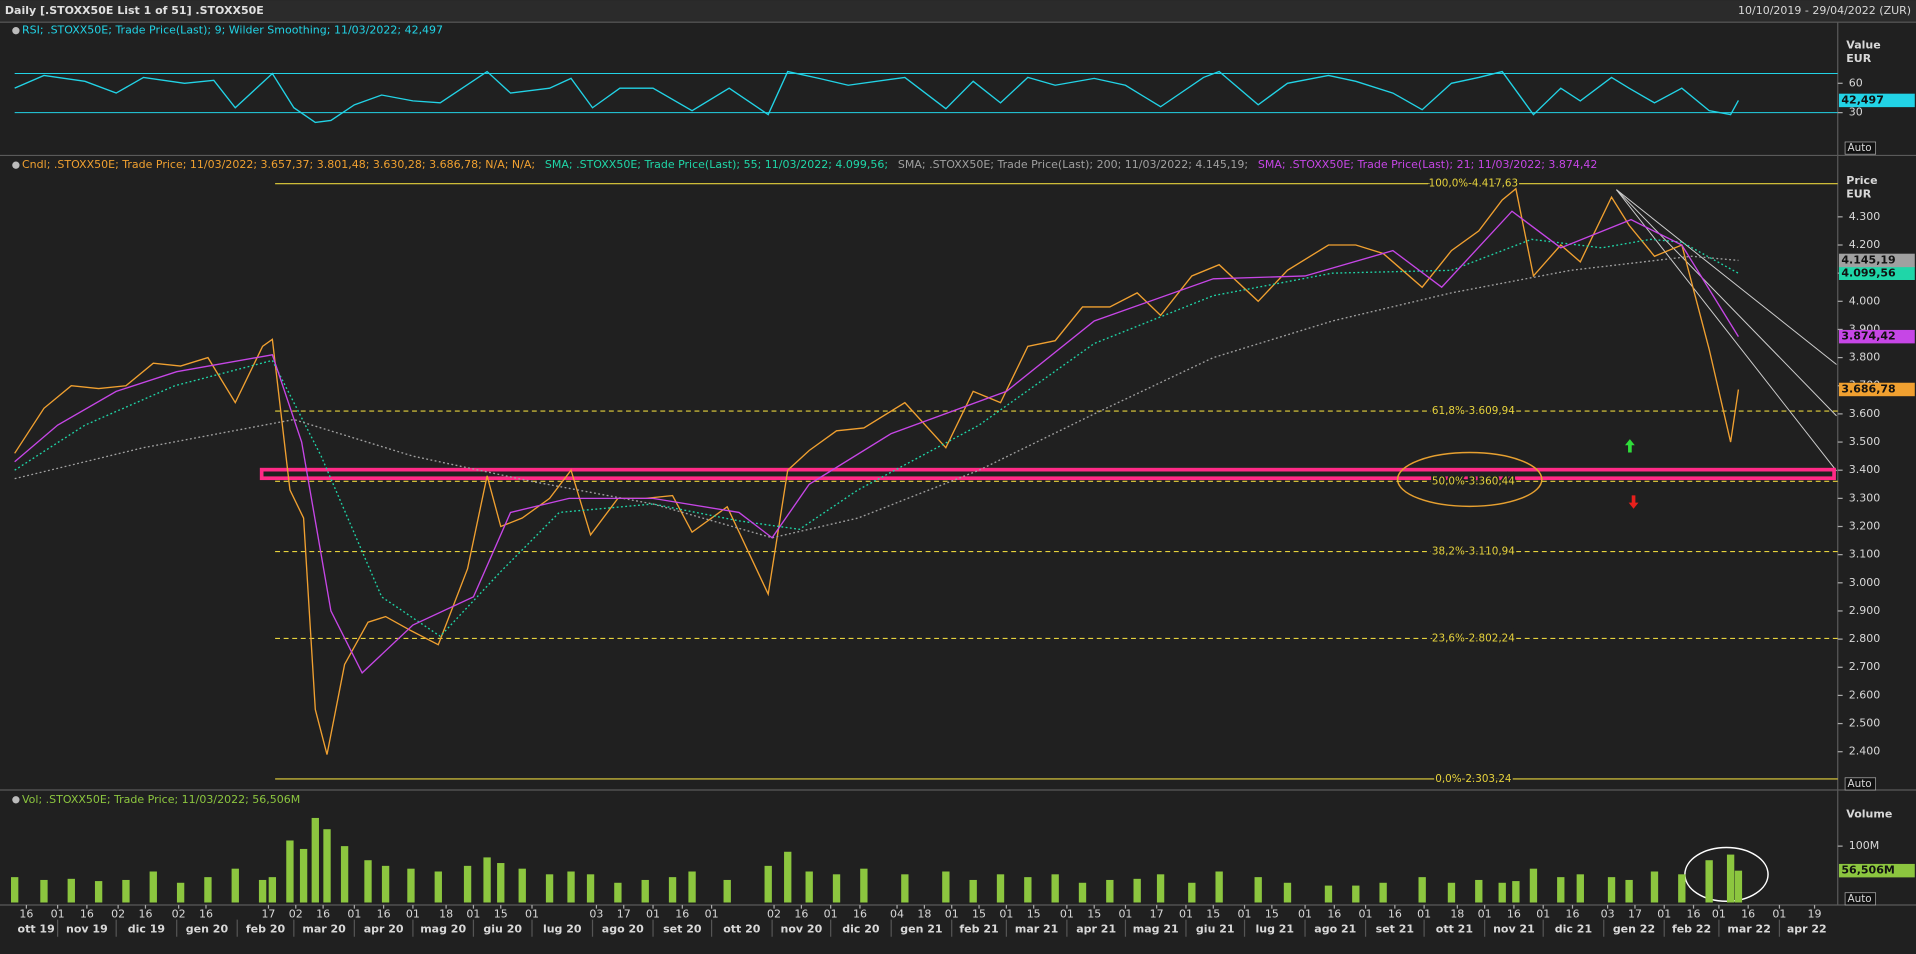 Image resolution: width=1916 pixels, height=954 pixels. What do you see at coordinates (1215, 928) in the screenshot?
I see `x-month-label: giu 21` at bounding box center [1215, 928].